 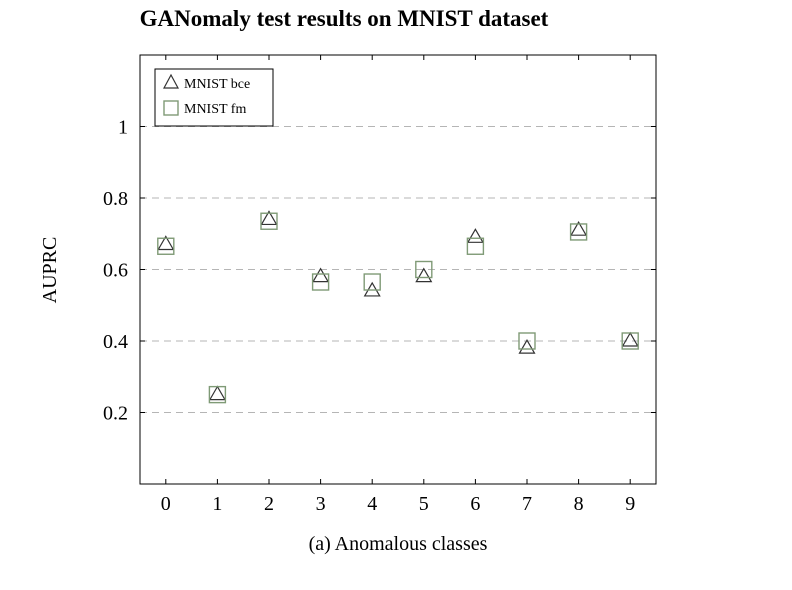 What do you see at coordinates (115, 199) in the screenshot?
I see `y-tick-label: 0.8` at bounding box center [115, 199].